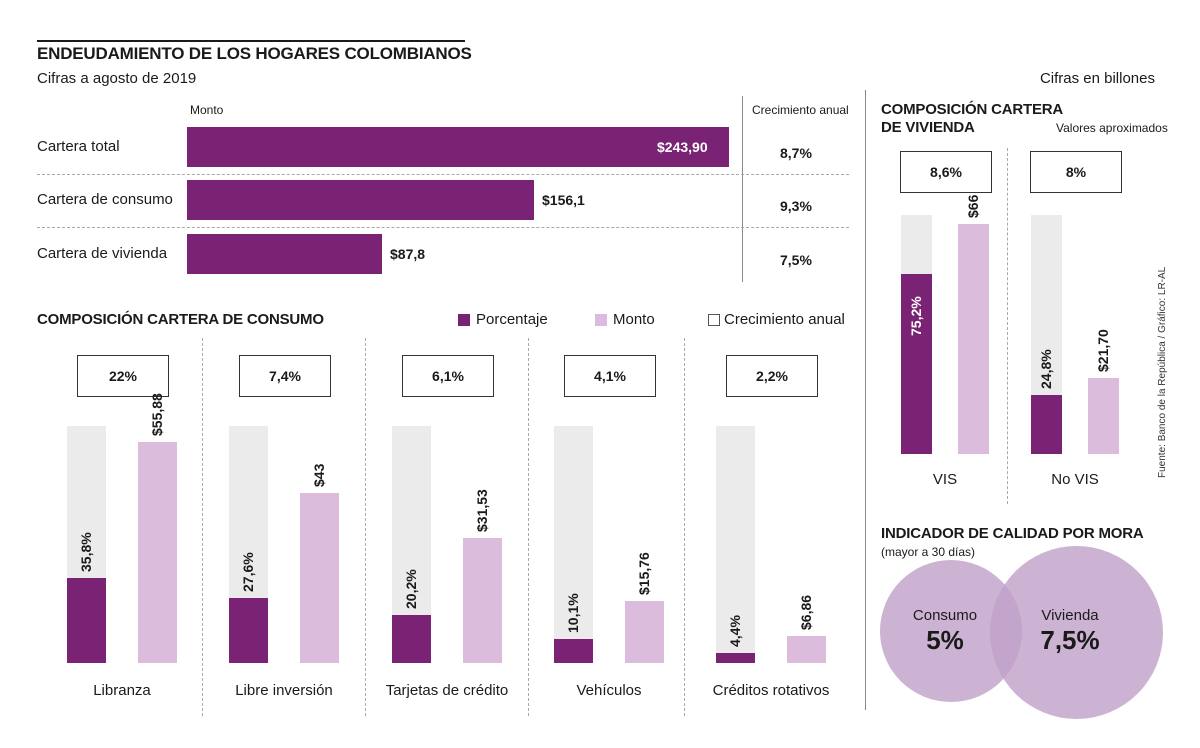  Describe the element at coordinates (805, 612) in the screenshot. I see `bar-label-monto: $6,86` at that location.